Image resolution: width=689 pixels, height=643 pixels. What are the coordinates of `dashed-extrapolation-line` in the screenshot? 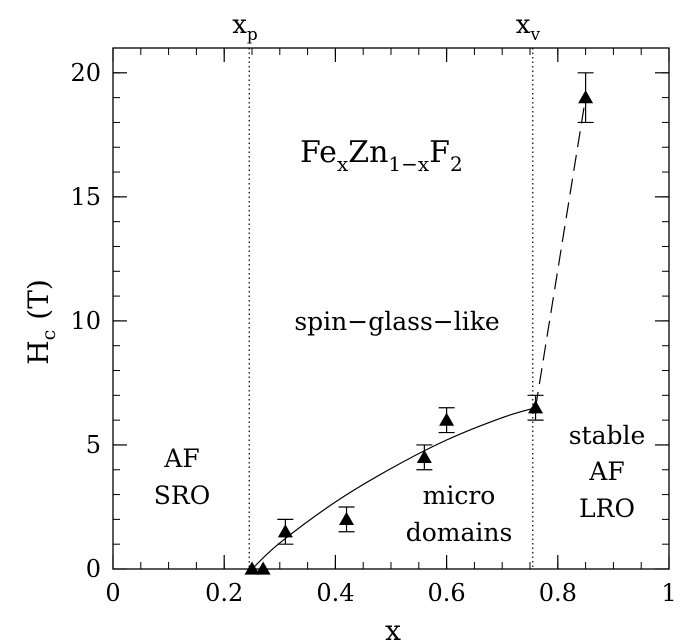 It's located at (560, 252).